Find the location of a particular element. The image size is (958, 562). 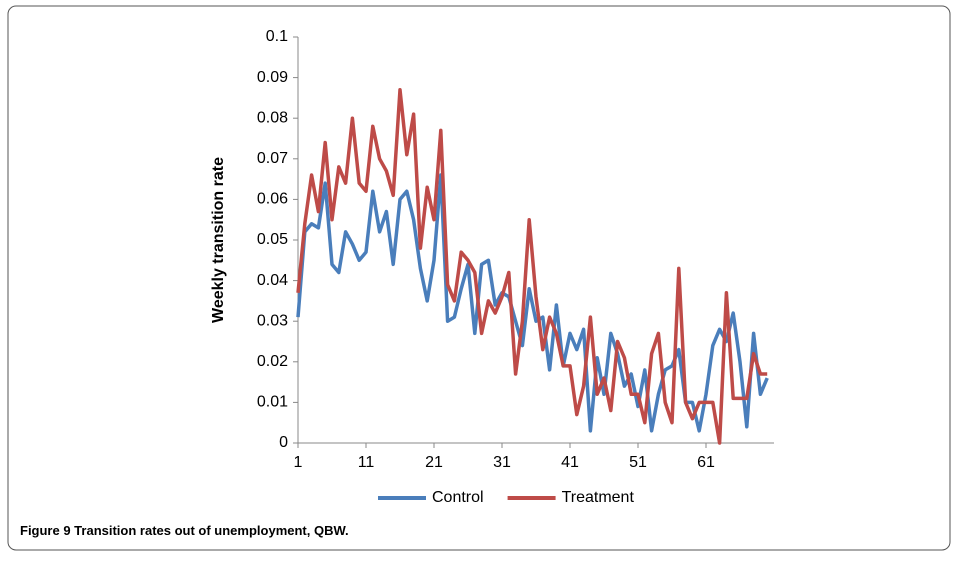

x-tick-label: 41 is located at coordinates (570, 462).